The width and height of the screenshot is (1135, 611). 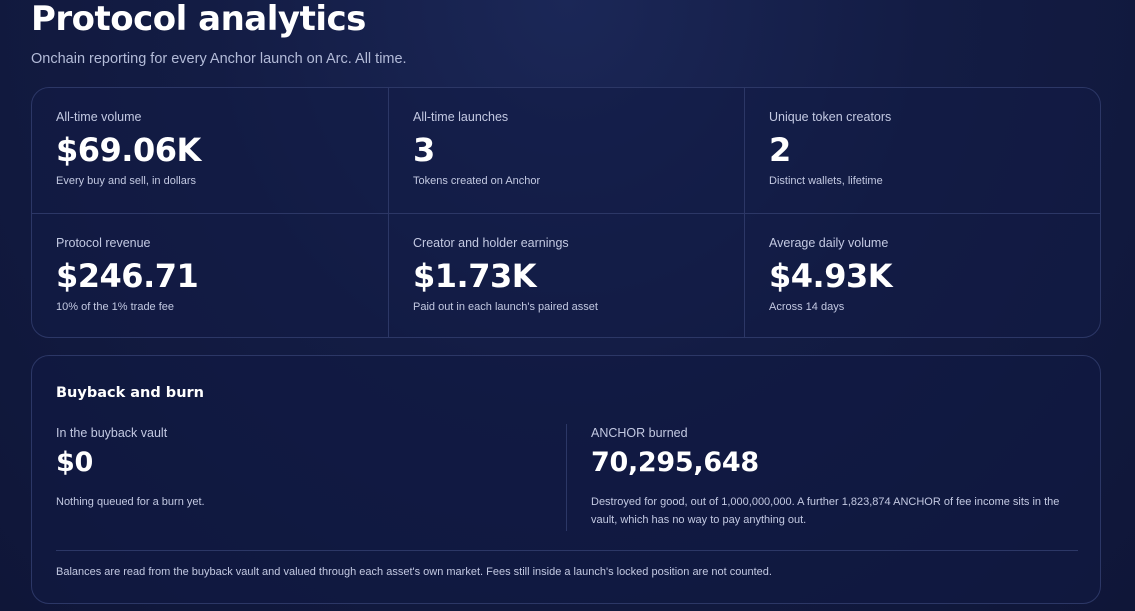 What do you see at coordinates (831, 276) in the screenshot?
I see `stat-value: $4.93K` at bounding box center [831, 276].